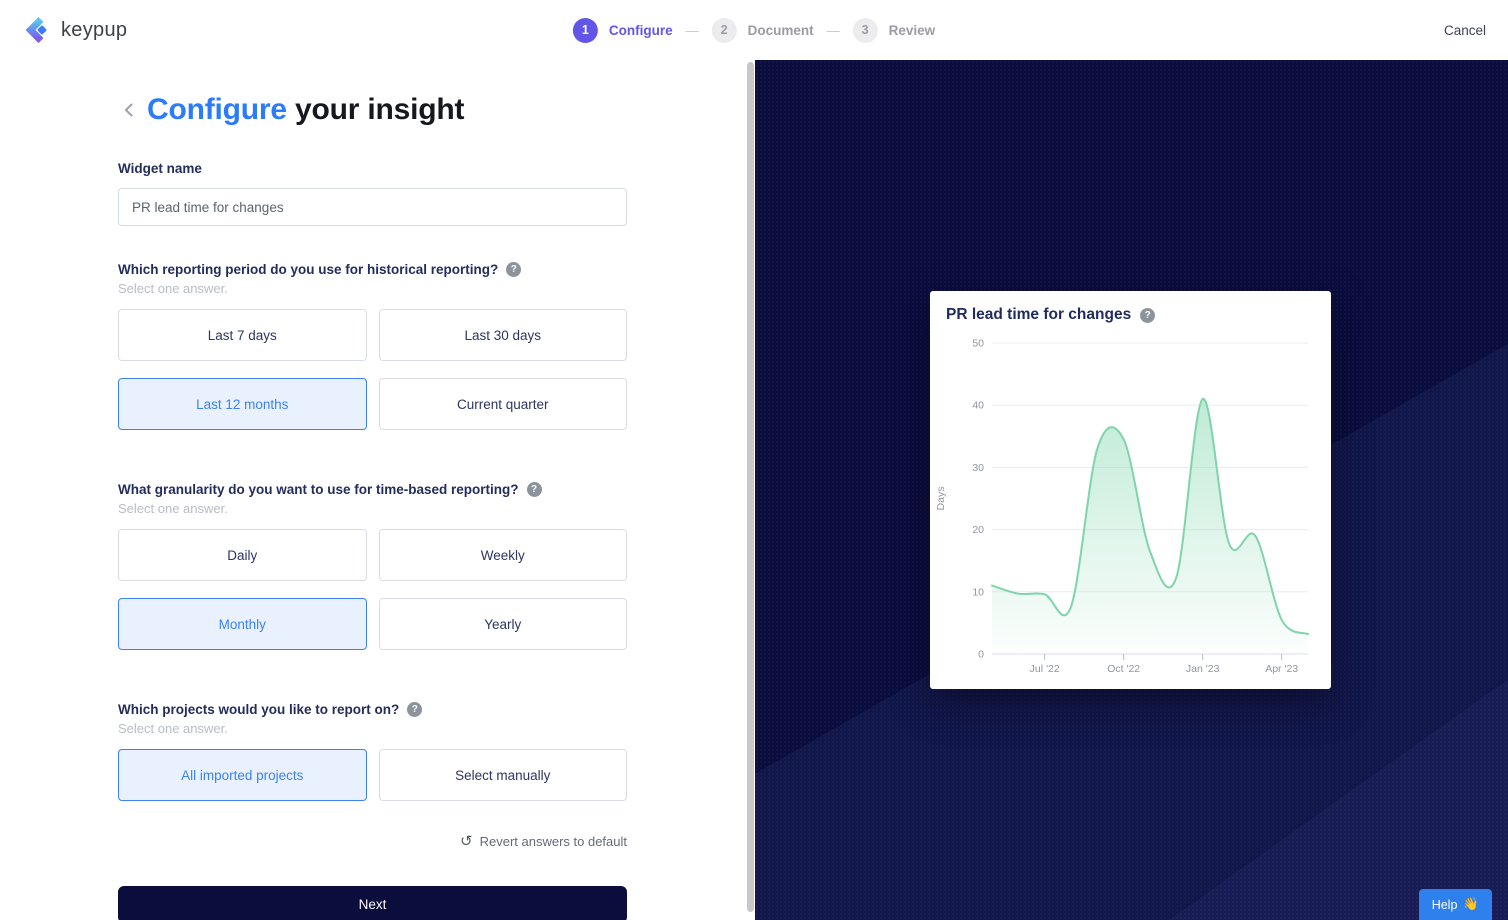 The height and width of the screenshot is (920, 1508). What do you see at coordinates (1464, 30) in the screenshot?
I see `cancel-button: Cancel` at bounding box center [1464, 30].